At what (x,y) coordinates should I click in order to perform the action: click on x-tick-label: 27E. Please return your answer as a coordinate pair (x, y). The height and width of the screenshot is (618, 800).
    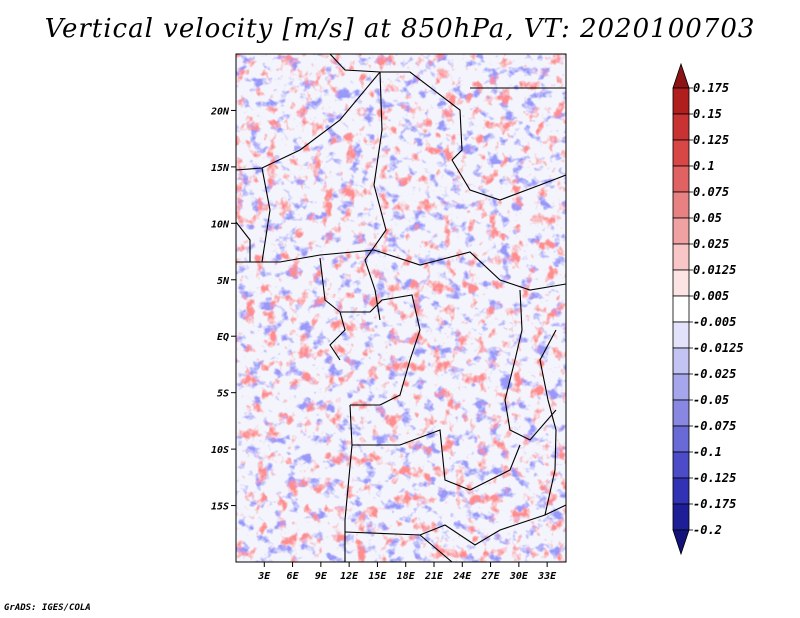
    Looking at the image, I should click on (491, 576).